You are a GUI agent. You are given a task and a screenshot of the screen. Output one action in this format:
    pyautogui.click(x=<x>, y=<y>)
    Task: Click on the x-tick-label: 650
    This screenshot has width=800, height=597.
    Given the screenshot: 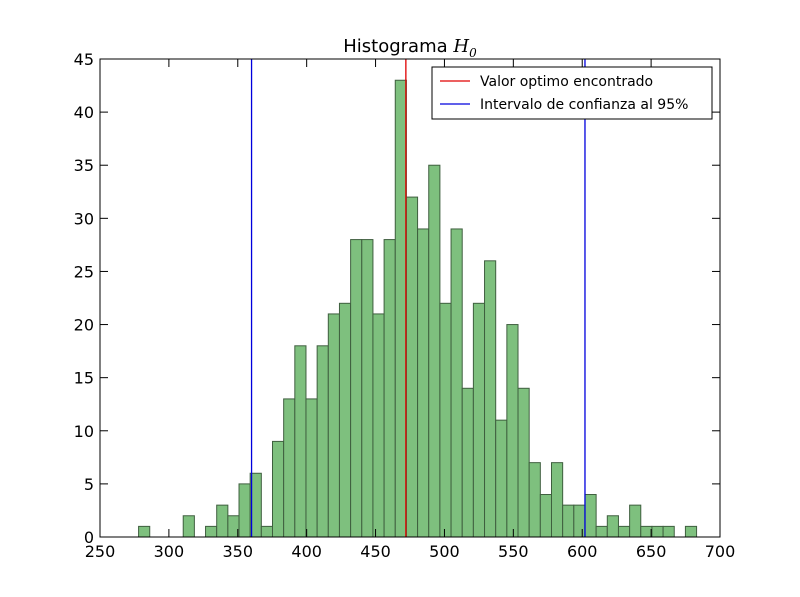 What is the action you would take?
    pyautogui.click(x=651, y=551)
    